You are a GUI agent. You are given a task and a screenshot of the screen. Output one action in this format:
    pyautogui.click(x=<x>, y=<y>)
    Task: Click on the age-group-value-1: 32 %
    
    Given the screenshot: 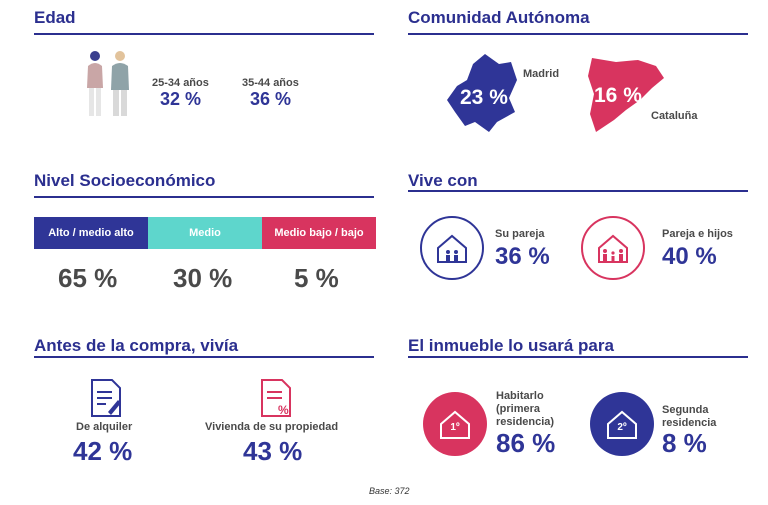 What is the action you would take?
    pyautogui.click(x=181, y=99)
    